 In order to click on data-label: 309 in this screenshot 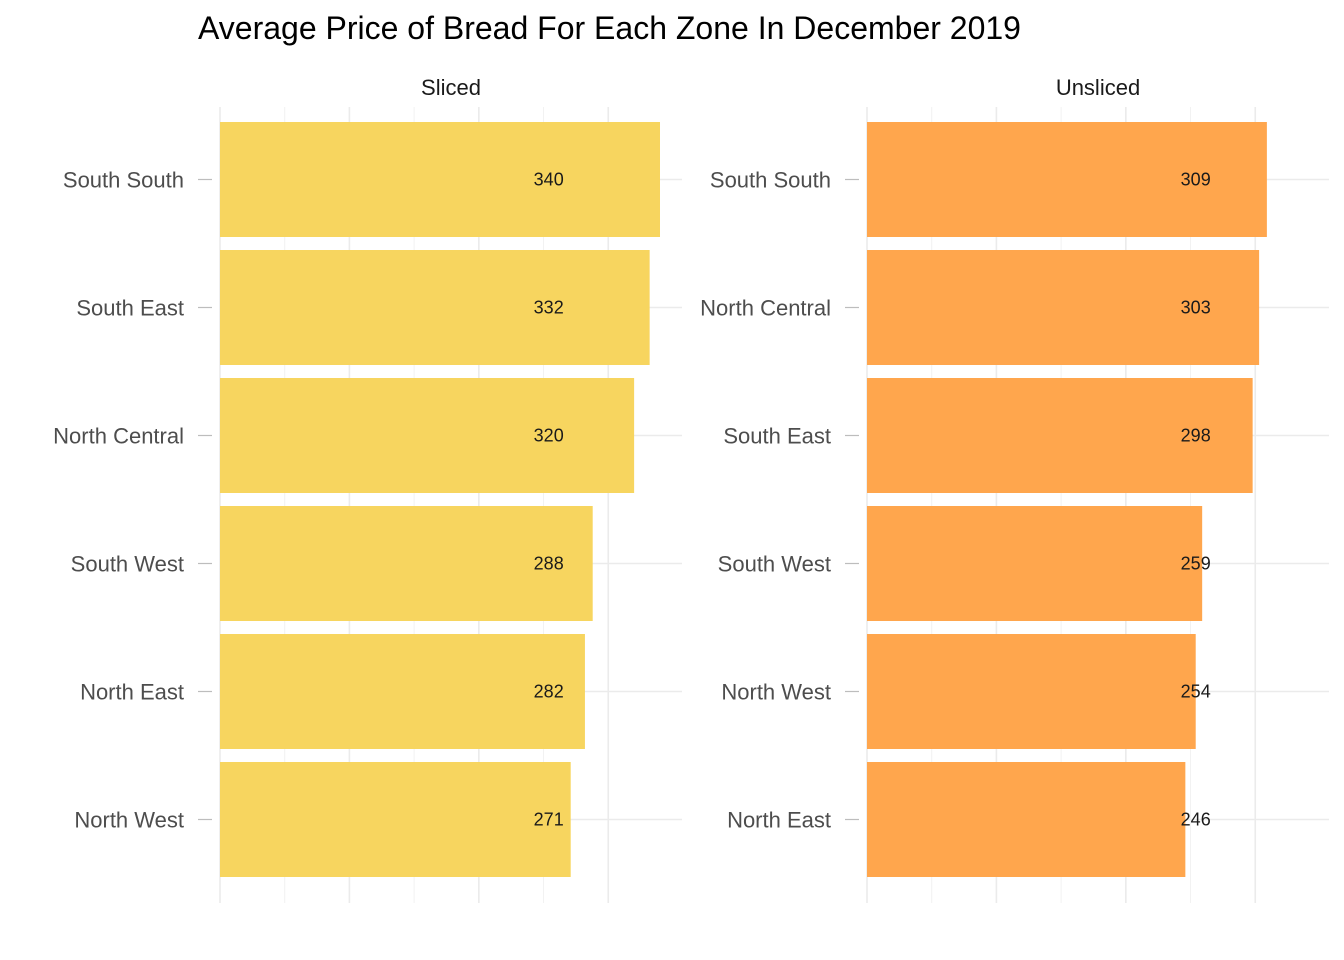, I will do `click(1196, 180)`.